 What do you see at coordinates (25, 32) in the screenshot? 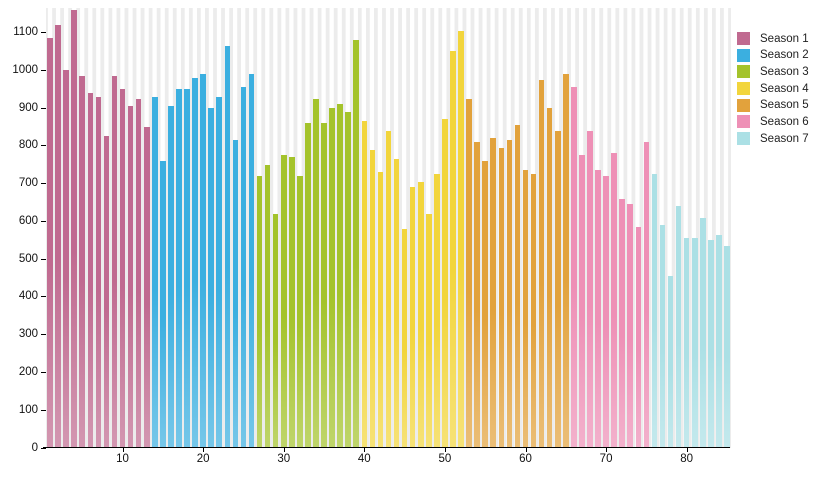
I see `y-tick-label-1100: 1100` at bounding box center [25, 32].